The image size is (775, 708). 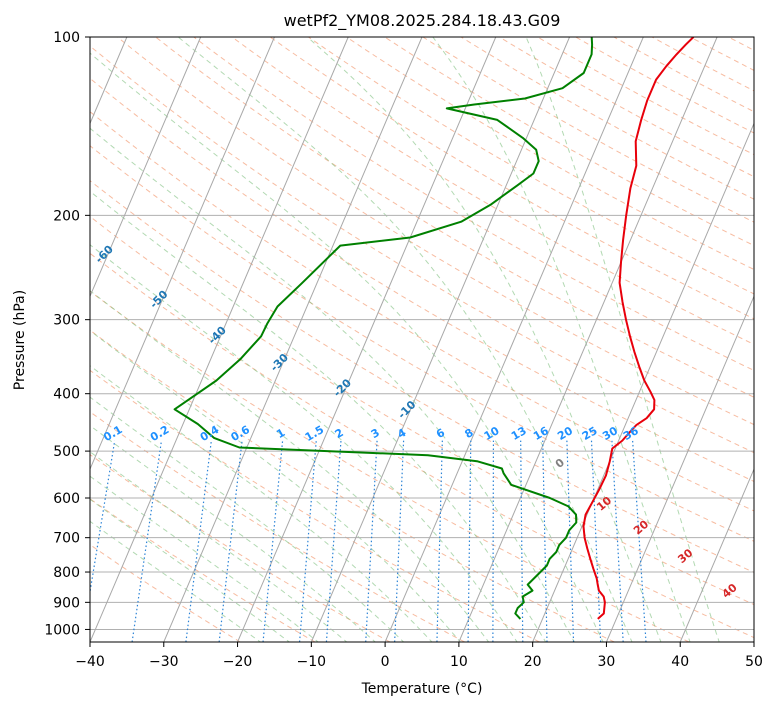 I want to click on x-tick-label: −40, so click(x=90, y=662).